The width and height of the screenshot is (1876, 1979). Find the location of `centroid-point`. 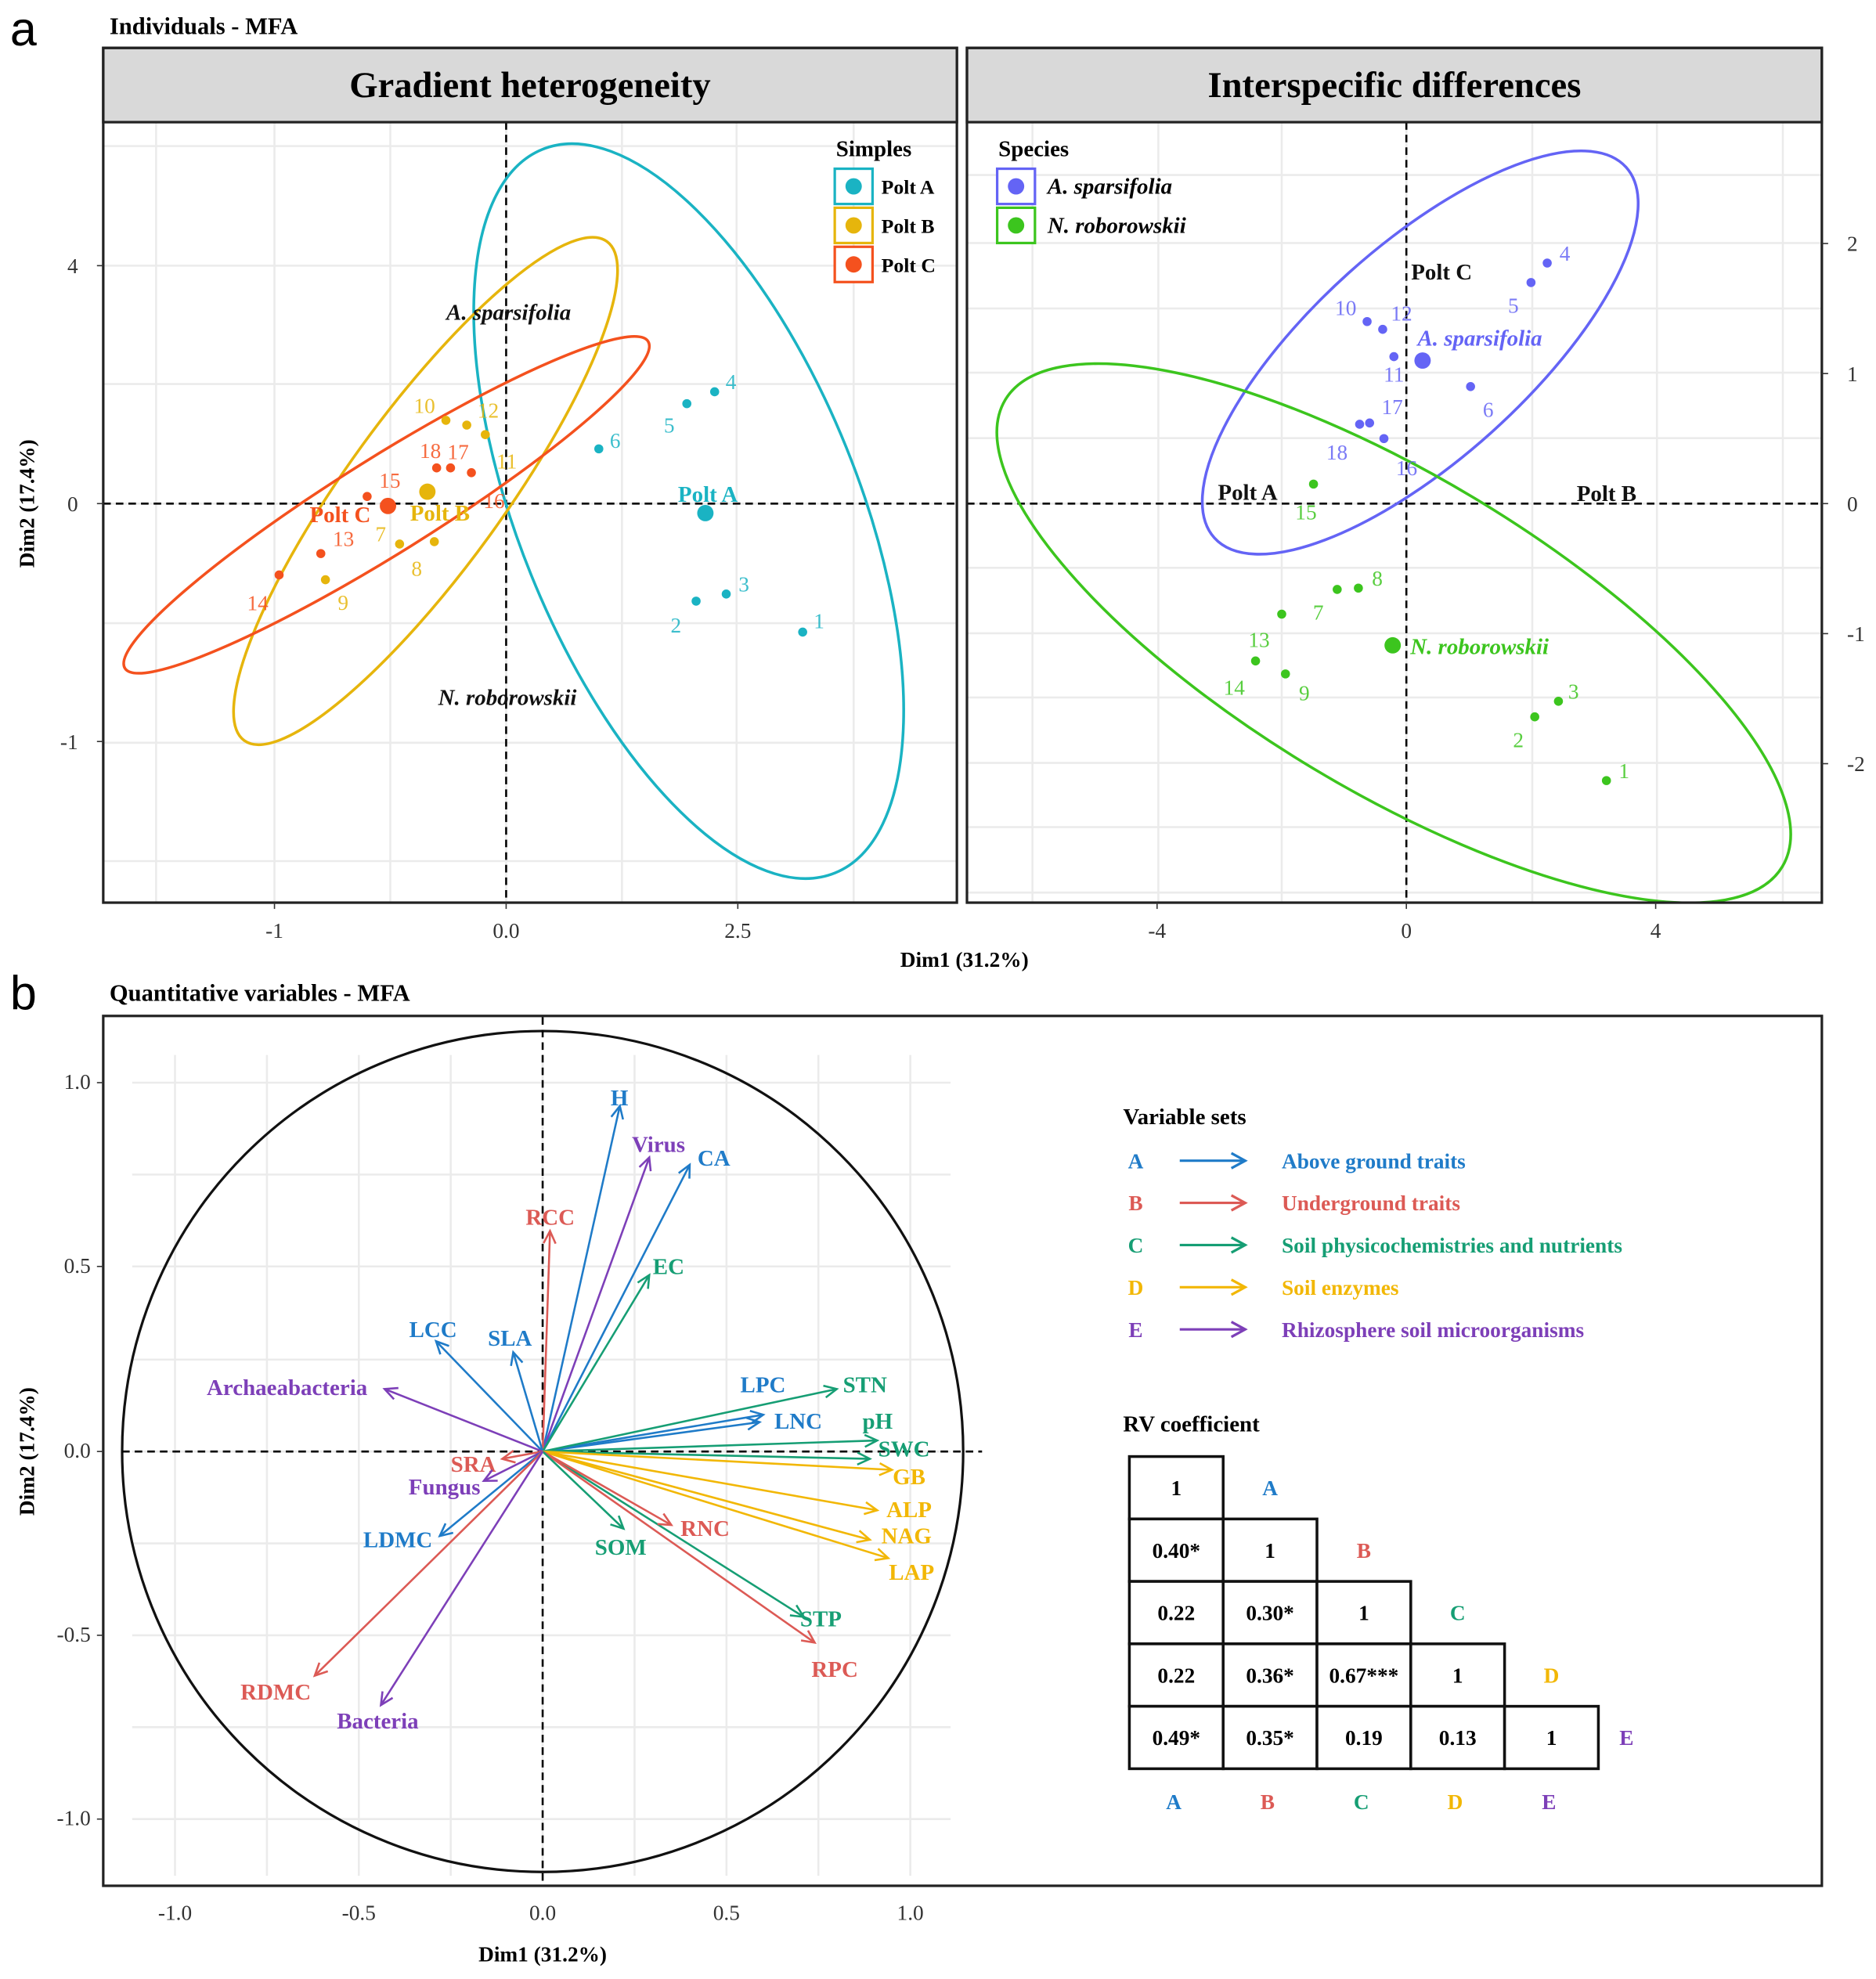

centroid-point is located at coordinates (1393, 645).